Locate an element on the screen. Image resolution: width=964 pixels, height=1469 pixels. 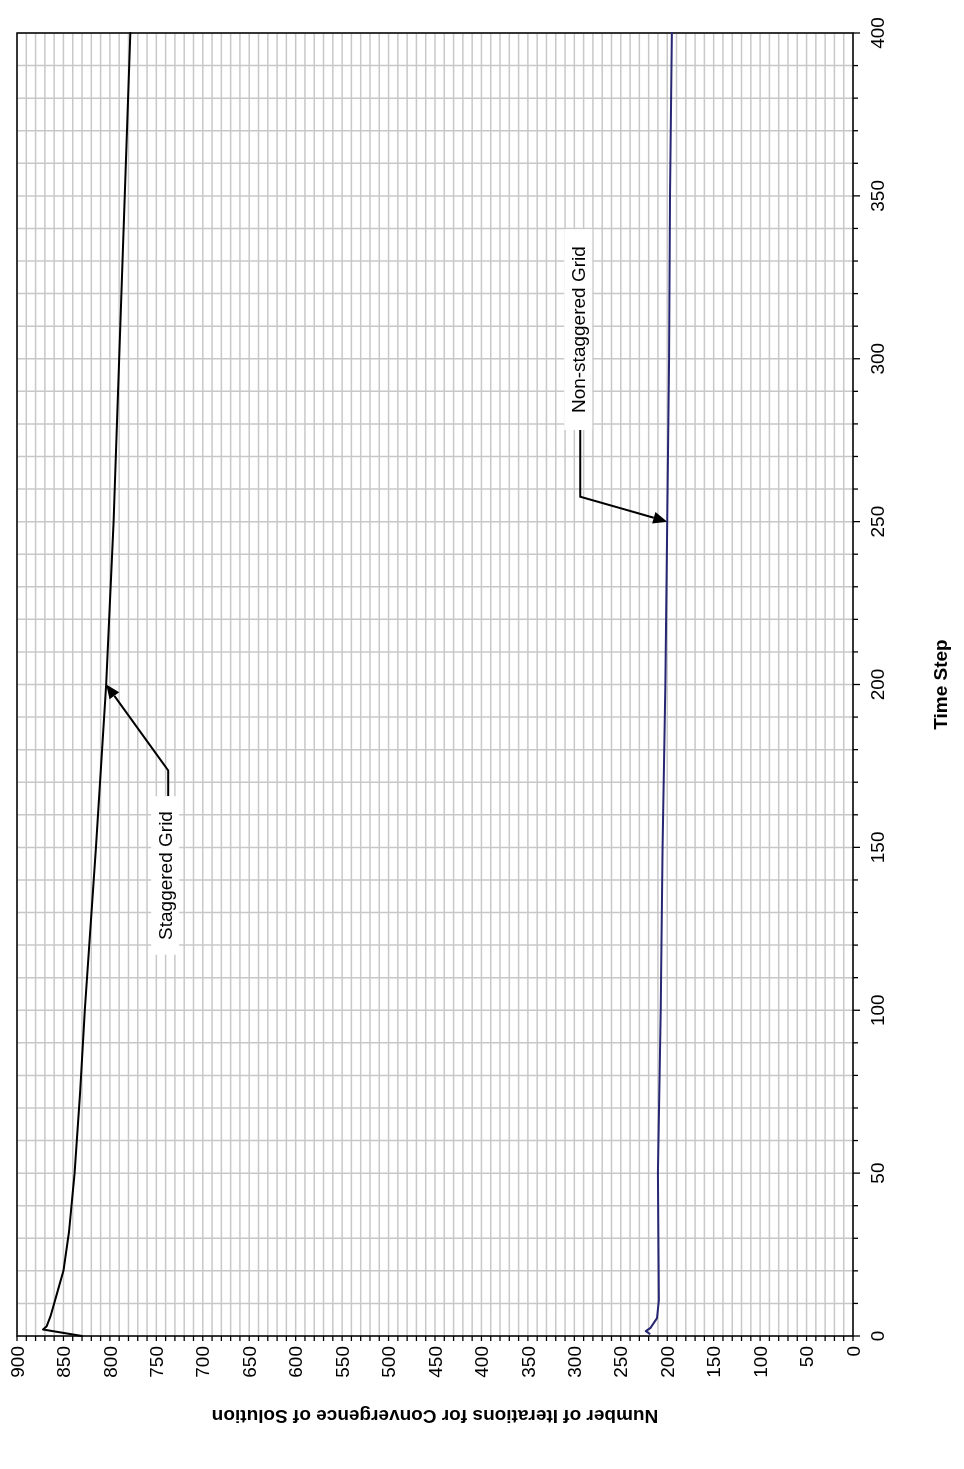
y-tick-label: 50 is located at coordinates (877, 1173).